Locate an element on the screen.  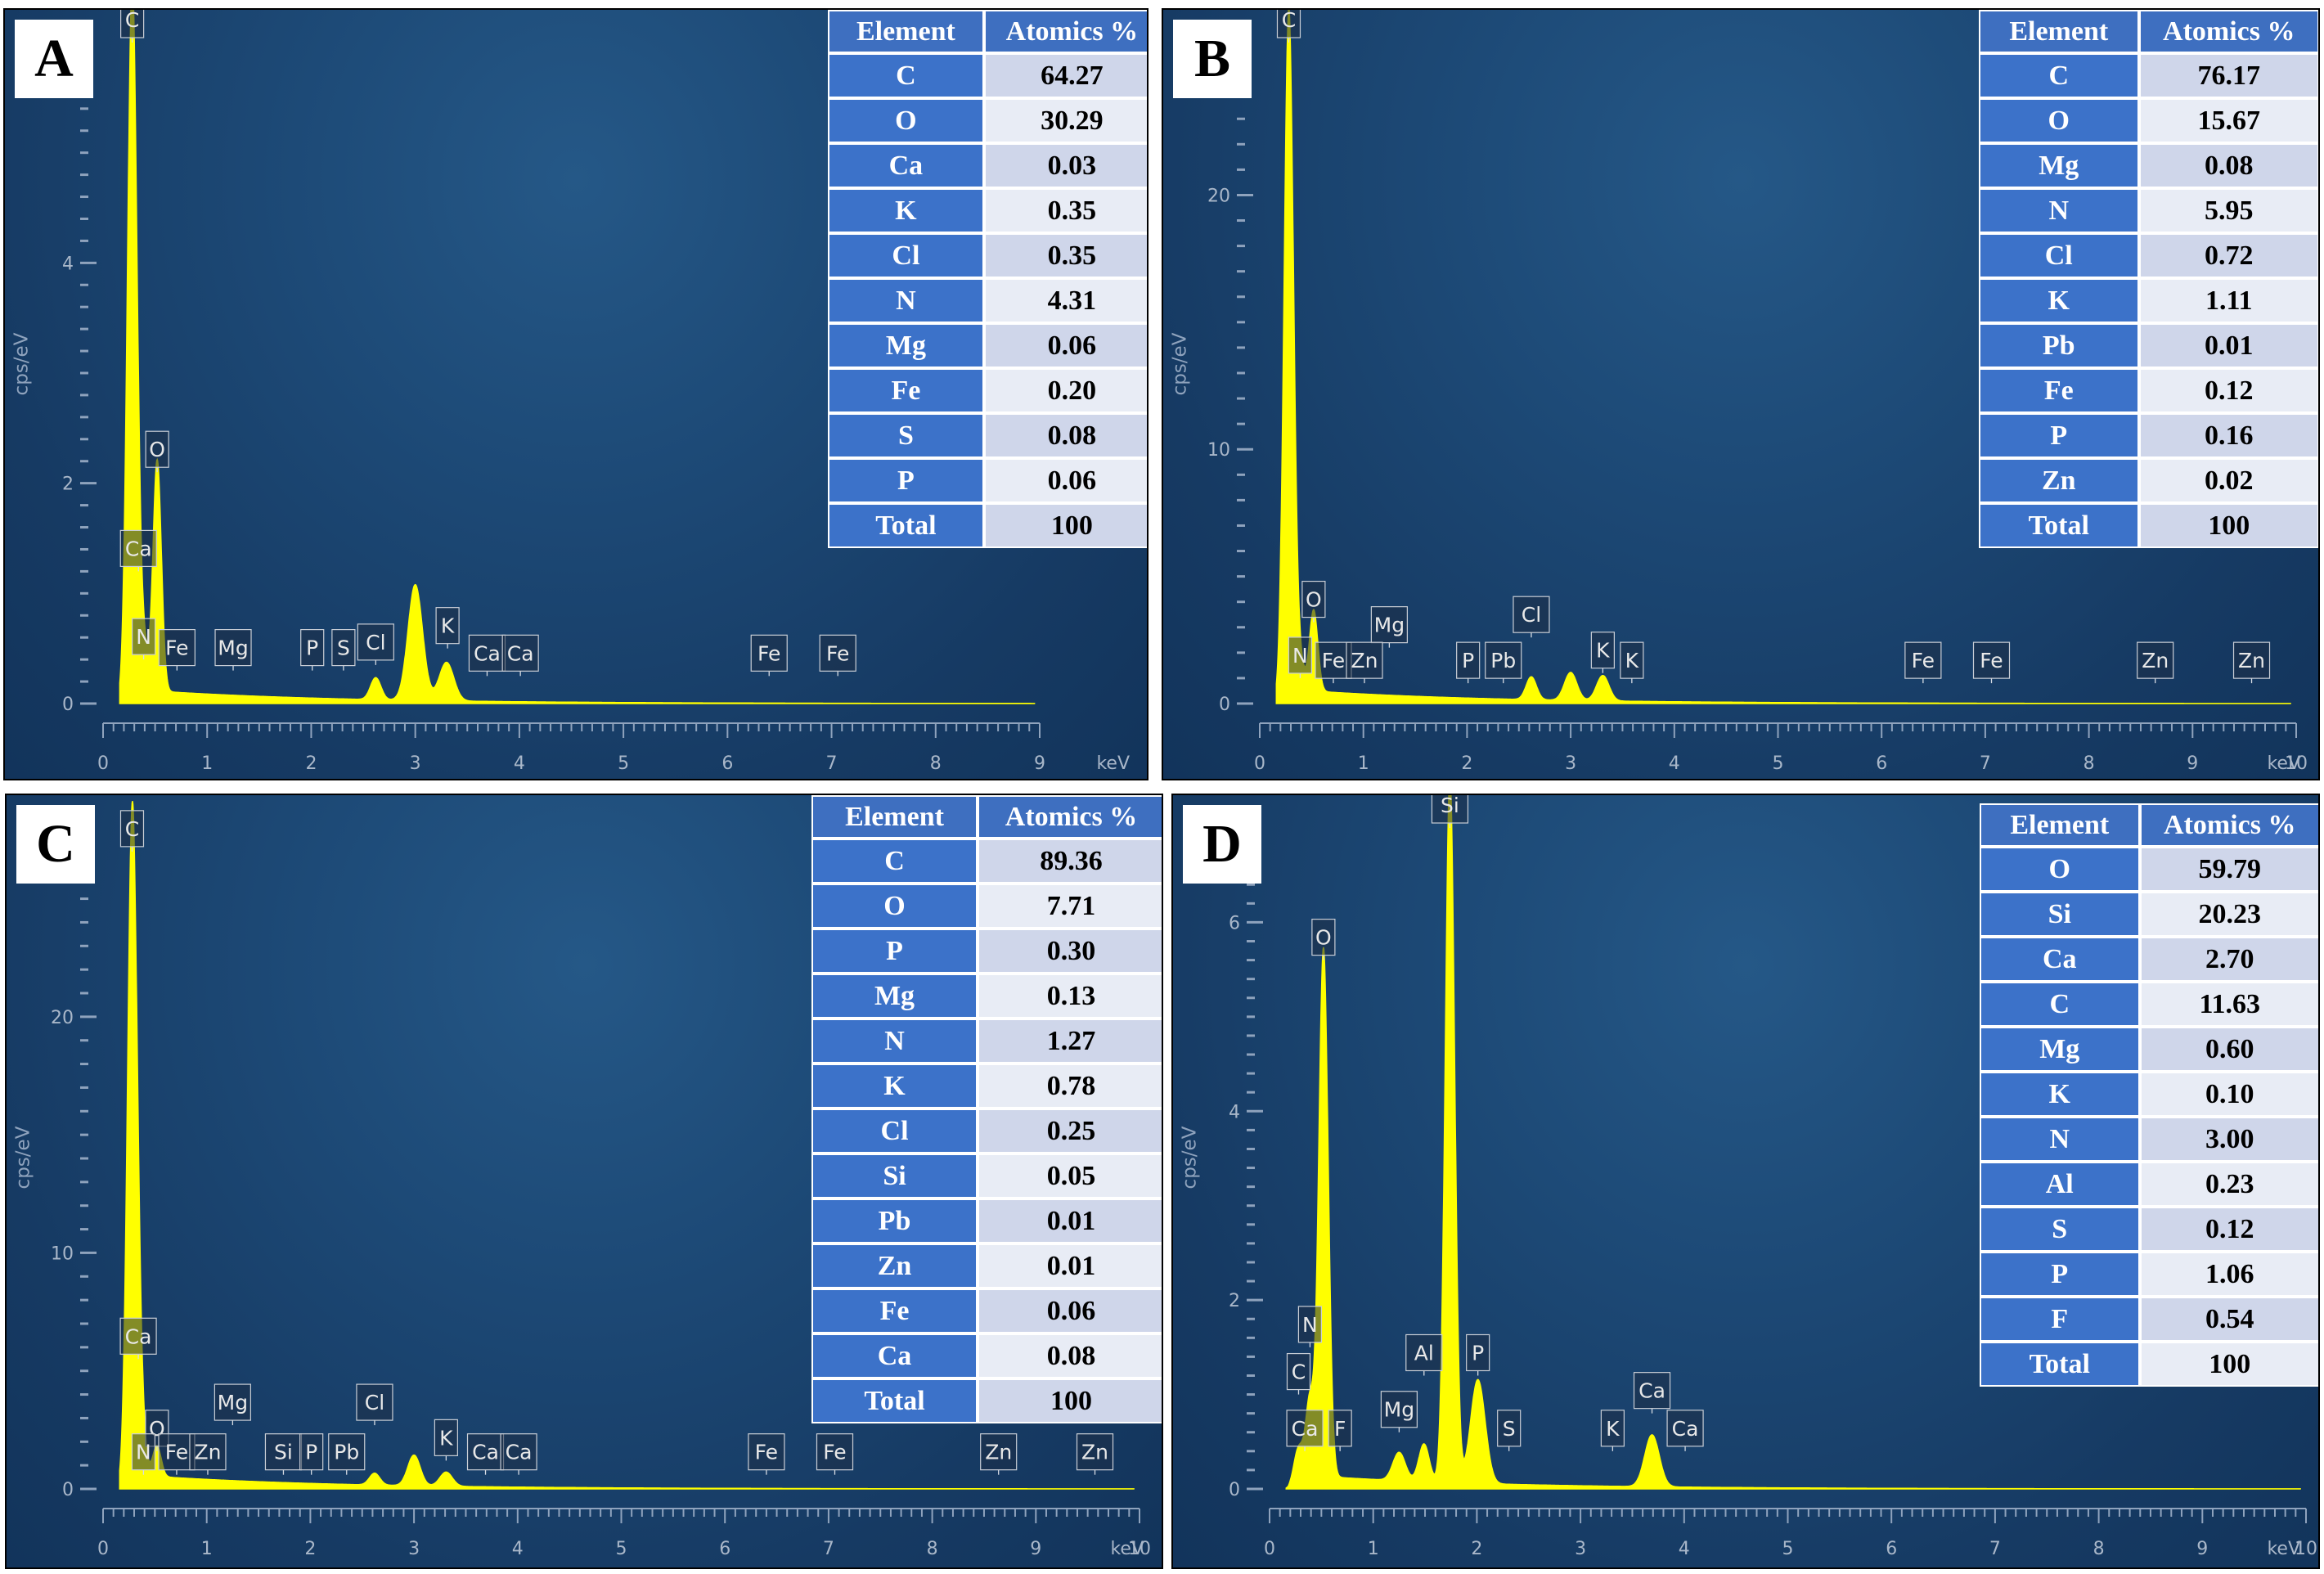
peak-marker-label: Zn is located at coordinates (1364, 660).